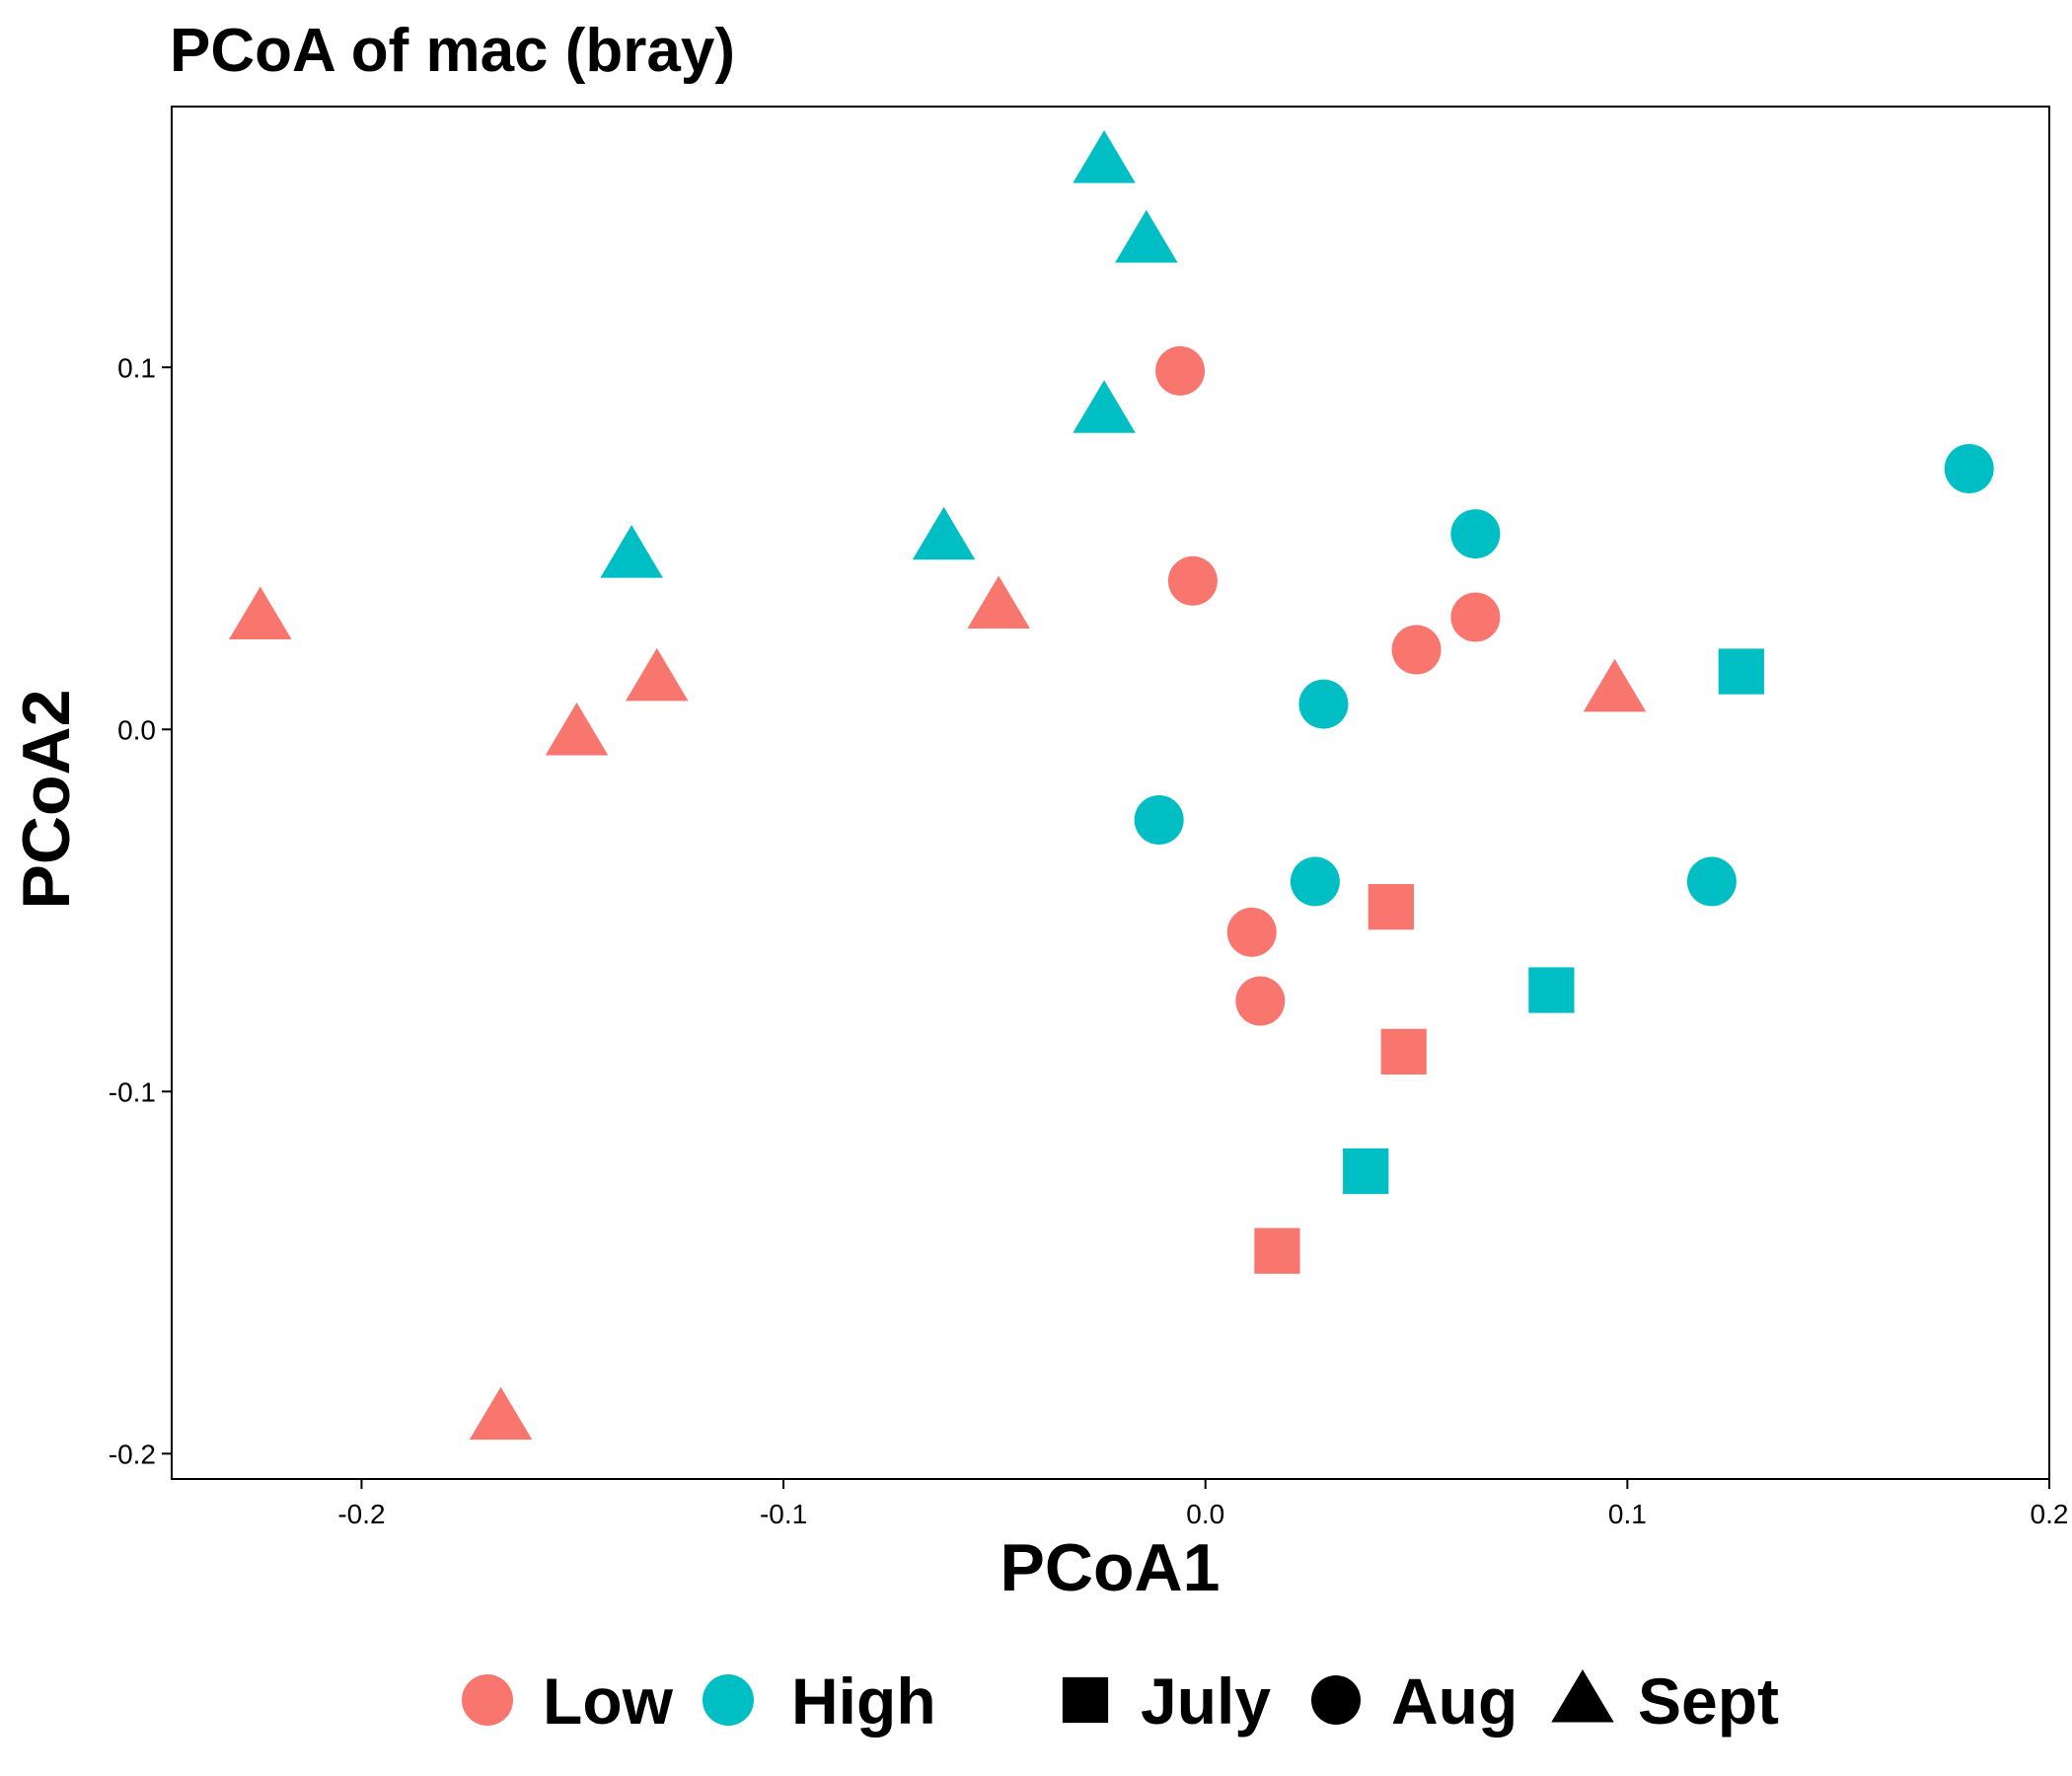  What do you see at coordinates (141, 911) in the screenshot?
I see `y-axis: -0.2 -0.1 0.0 0.1` at bounding box center [141, 911].